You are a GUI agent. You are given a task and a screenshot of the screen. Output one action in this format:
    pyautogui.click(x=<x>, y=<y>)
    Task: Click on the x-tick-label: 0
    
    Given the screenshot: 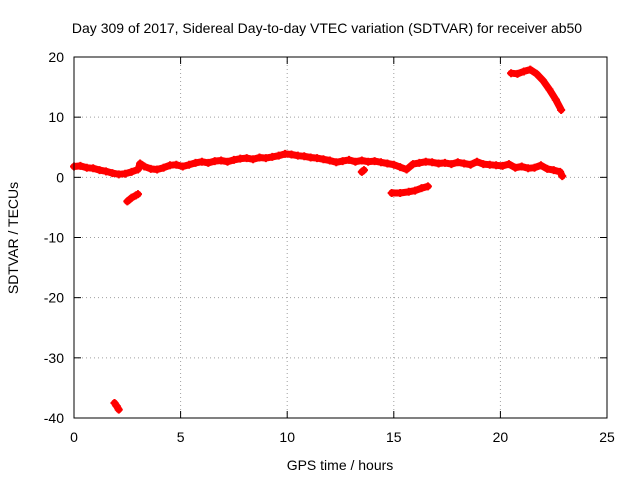 What is the action you would take?
    pyautogui.click(x=74, y=437)
    